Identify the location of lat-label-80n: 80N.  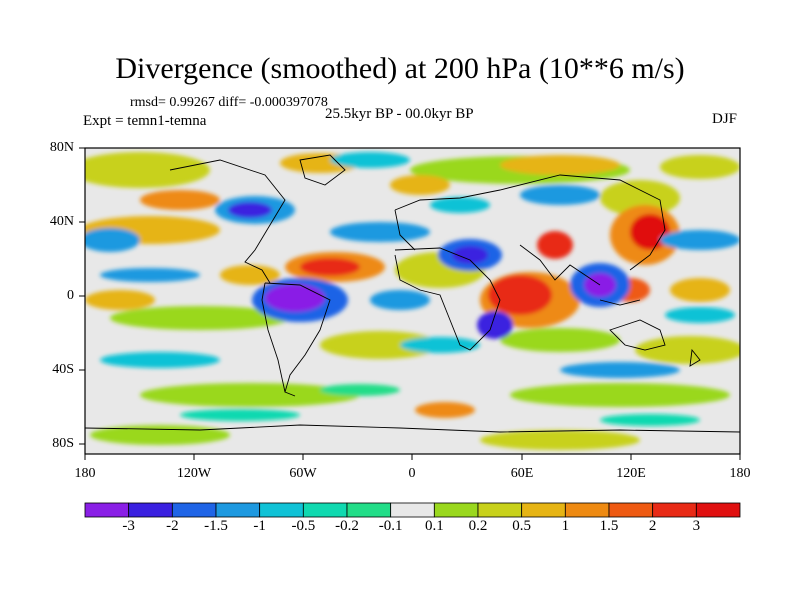
(61, 147).